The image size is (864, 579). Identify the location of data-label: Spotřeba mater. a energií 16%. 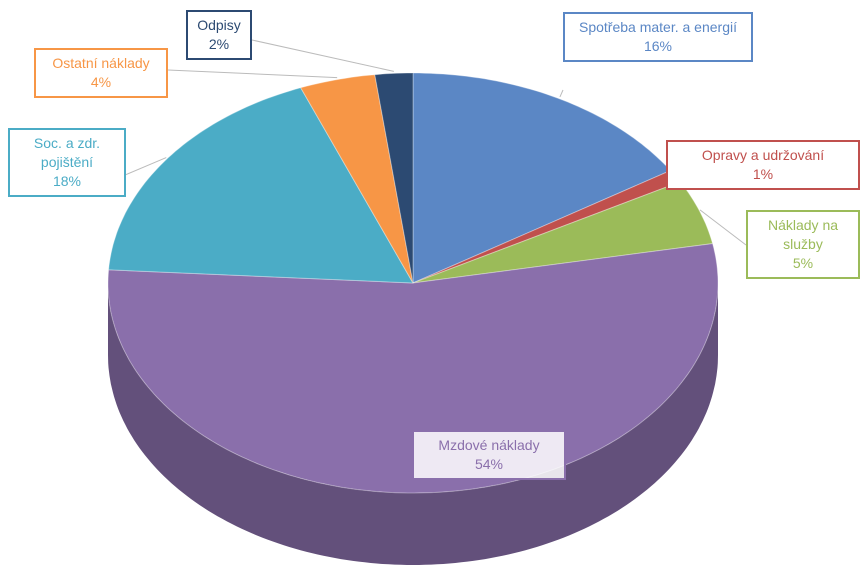
(658, 37).